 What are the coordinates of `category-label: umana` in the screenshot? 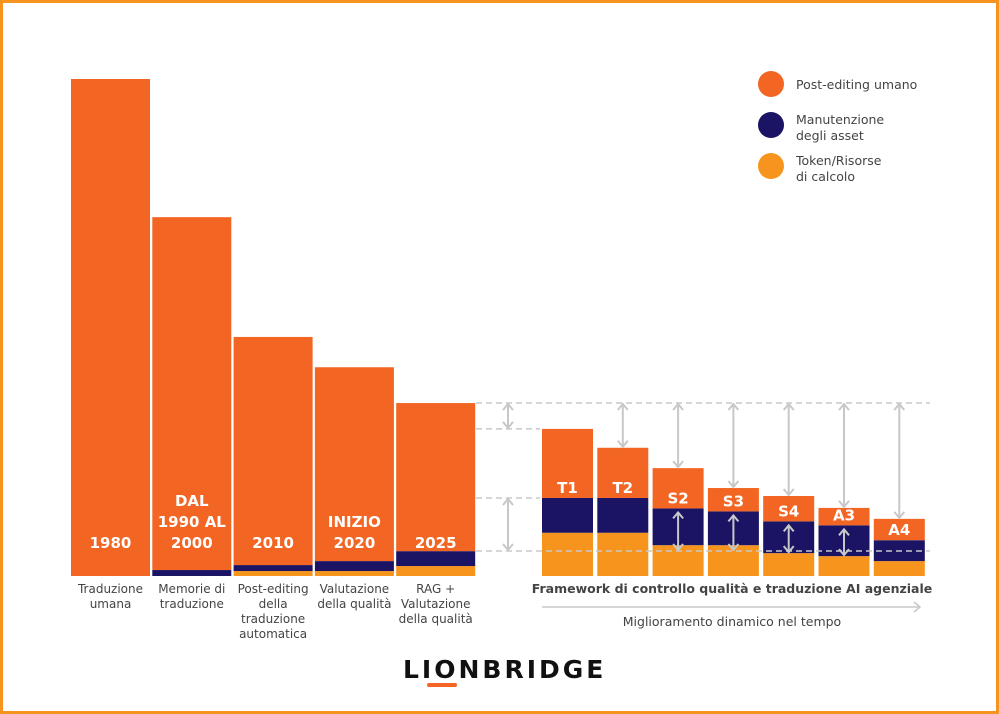 It's located at (111, 604).